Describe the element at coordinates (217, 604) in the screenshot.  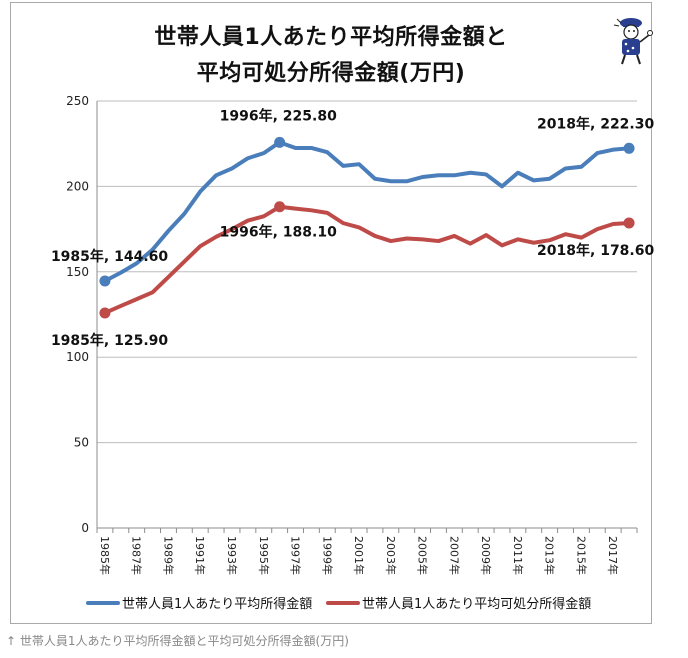
I see `legend-label-1: 世帯人員1人あたり平均所得金額` at that location.